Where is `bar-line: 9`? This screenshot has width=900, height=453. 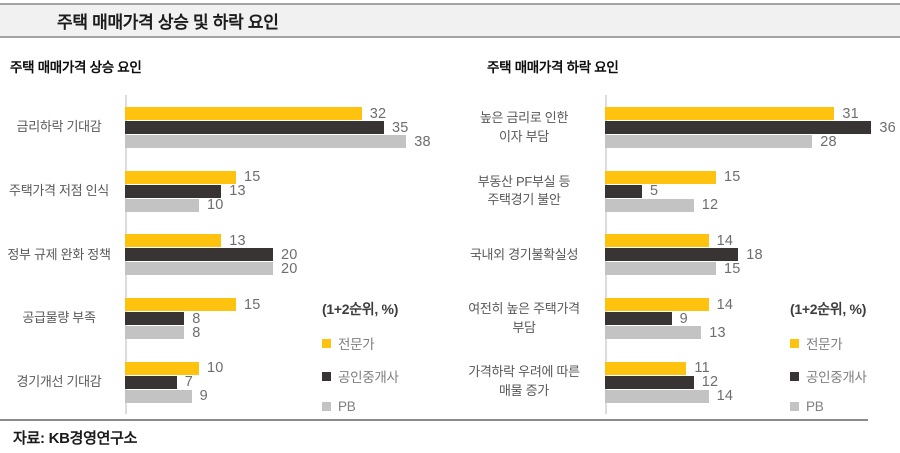
bar-line: 9 is located at coordinates (285, 396).